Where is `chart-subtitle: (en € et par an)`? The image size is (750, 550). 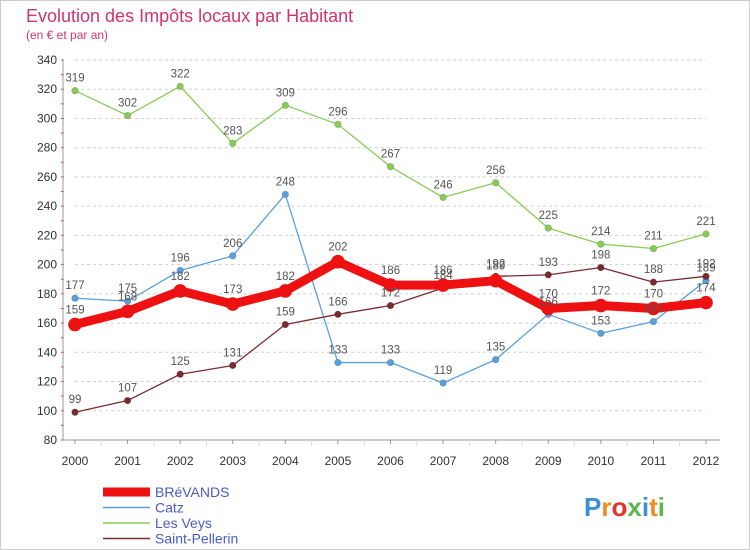
chart-subtitle: (en € et par an) is located at coordinates (67, 35).